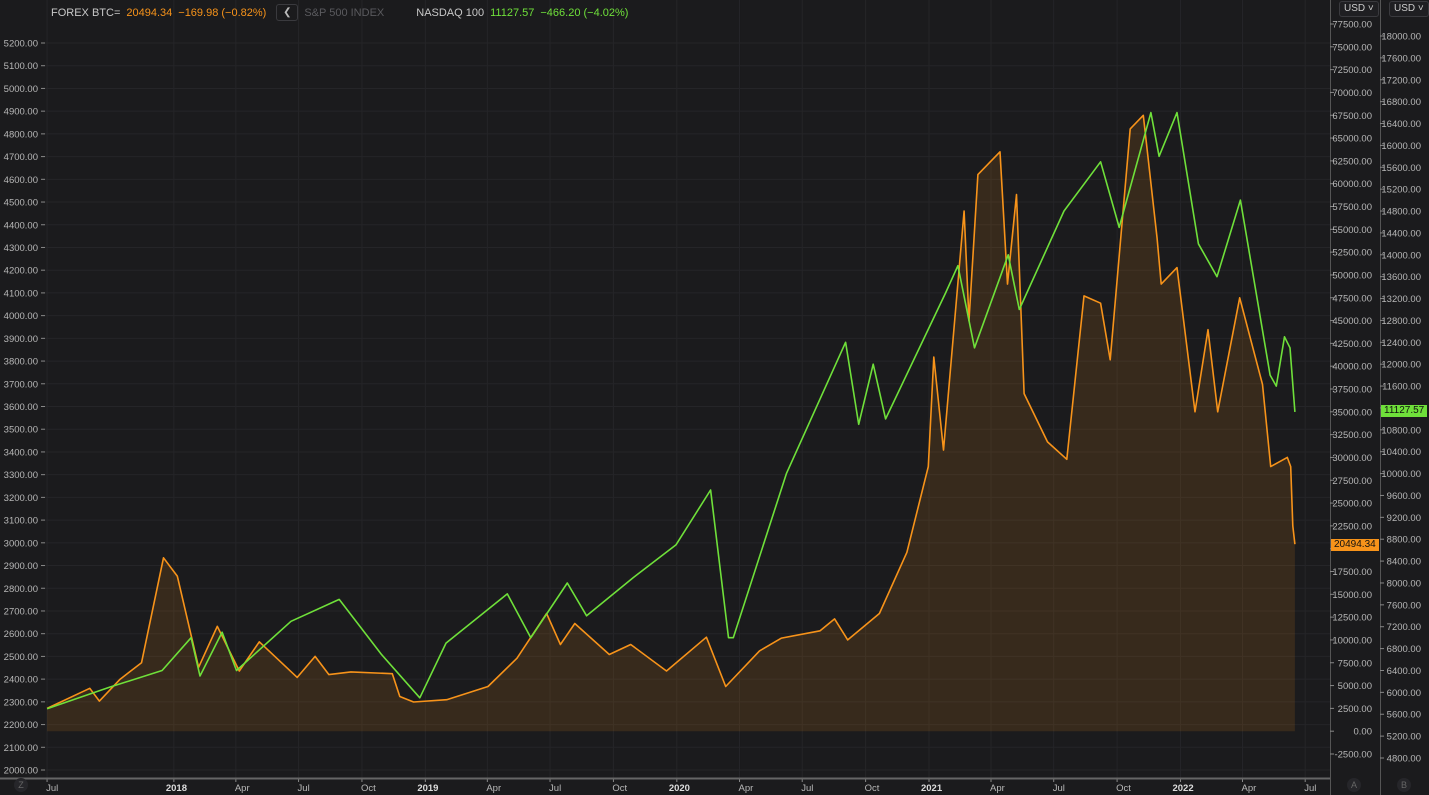  Describe the element at coordinates (1401, 343) in the screenshot. I see `y-tick-label-ndx: 12400.00` at that location.